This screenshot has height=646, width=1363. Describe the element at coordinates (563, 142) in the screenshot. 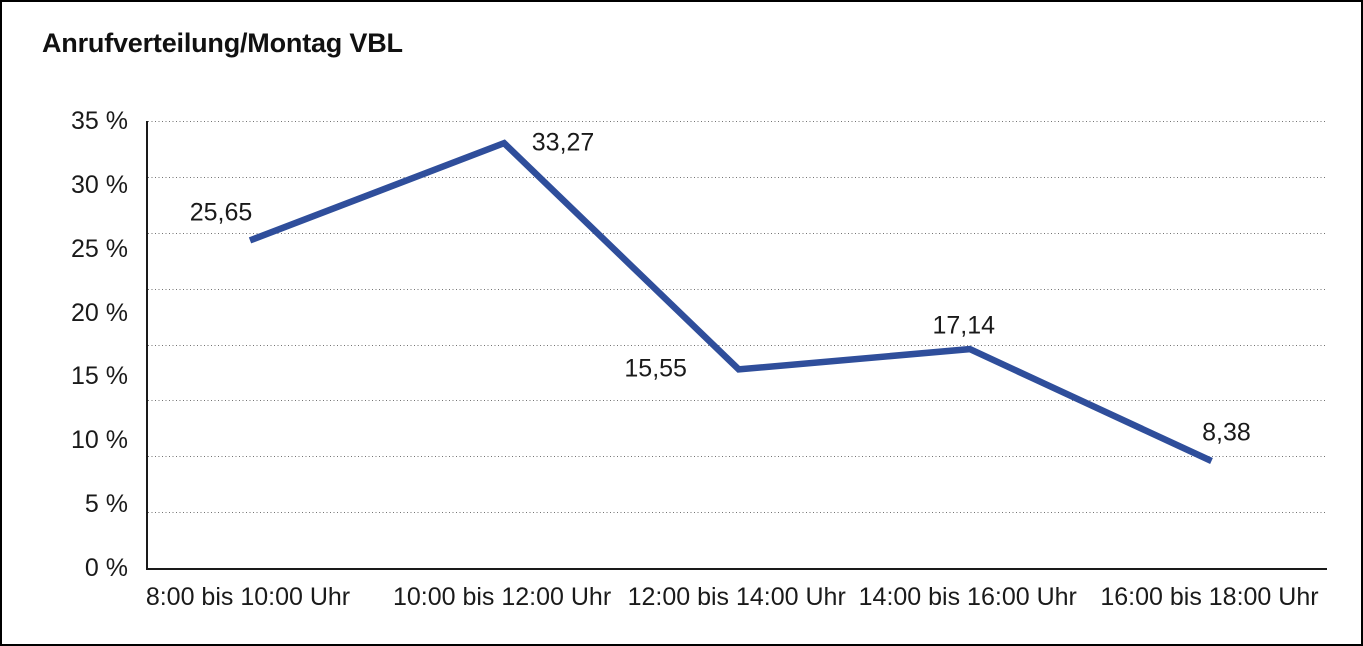

I see `data-point-label: 33,27` at that location.